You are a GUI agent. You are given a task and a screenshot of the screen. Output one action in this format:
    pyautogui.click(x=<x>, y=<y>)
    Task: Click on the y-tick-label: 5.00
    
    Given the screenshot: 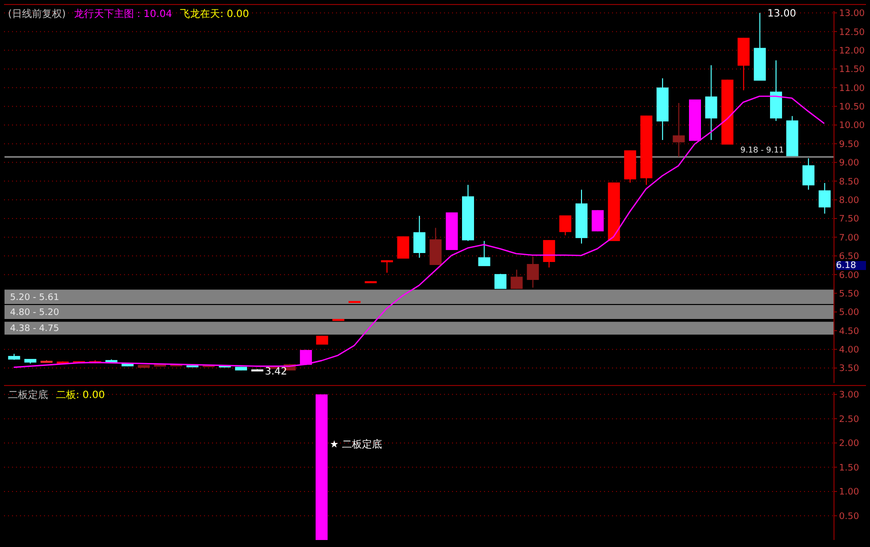 What is the action you would take?
    pyautogui.click(x=849, y=313)
    